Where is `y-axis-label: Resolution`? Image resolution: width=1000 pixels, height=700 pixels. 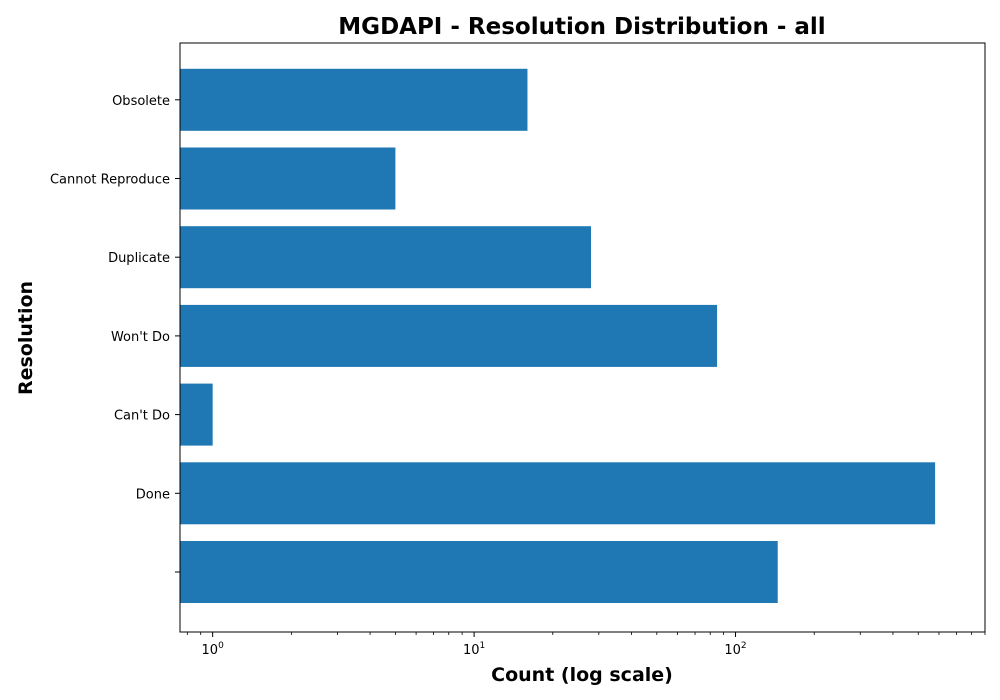
y-axis-label: Resolution is located at coordinates (26, 338).